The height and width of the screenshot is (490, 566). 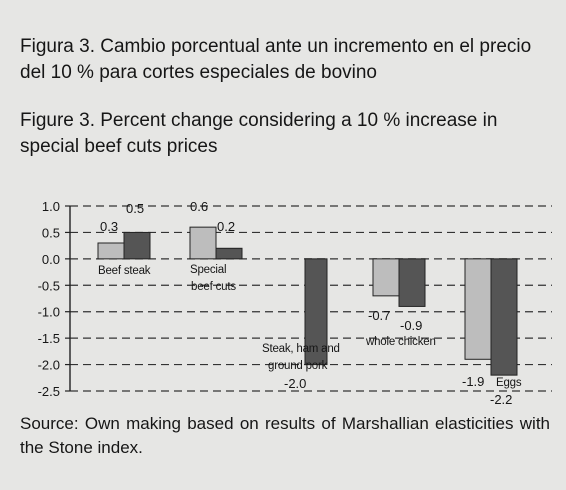 What do you see at coordinates (213, 278) in the screenshot?
I see `category-label: Special beef cuts` at bounding box center [213, 278].